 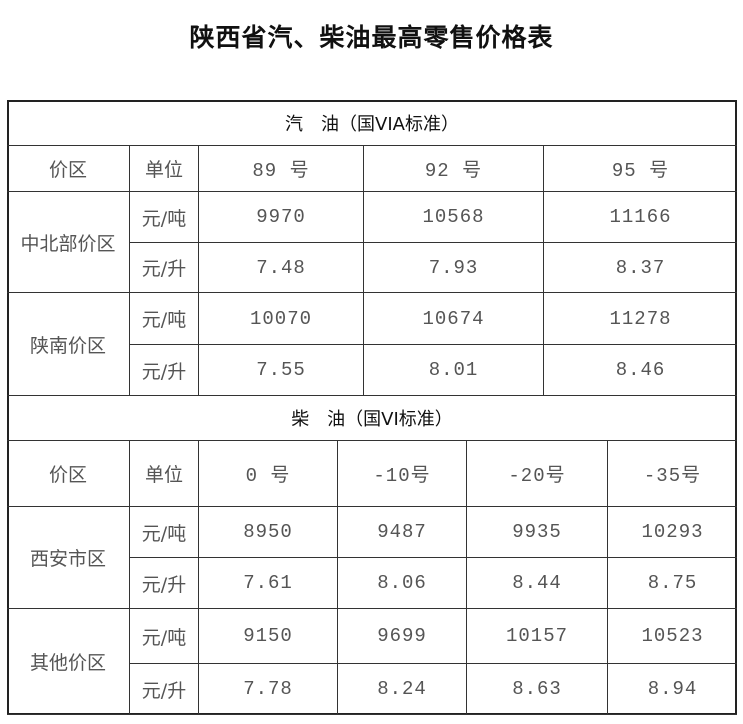 What do you see at coordinates (372, 123) in the screenshot?
I see `gasoline-section-title: 汽 油（国VIA标准）` at bounding box center [372, 123].